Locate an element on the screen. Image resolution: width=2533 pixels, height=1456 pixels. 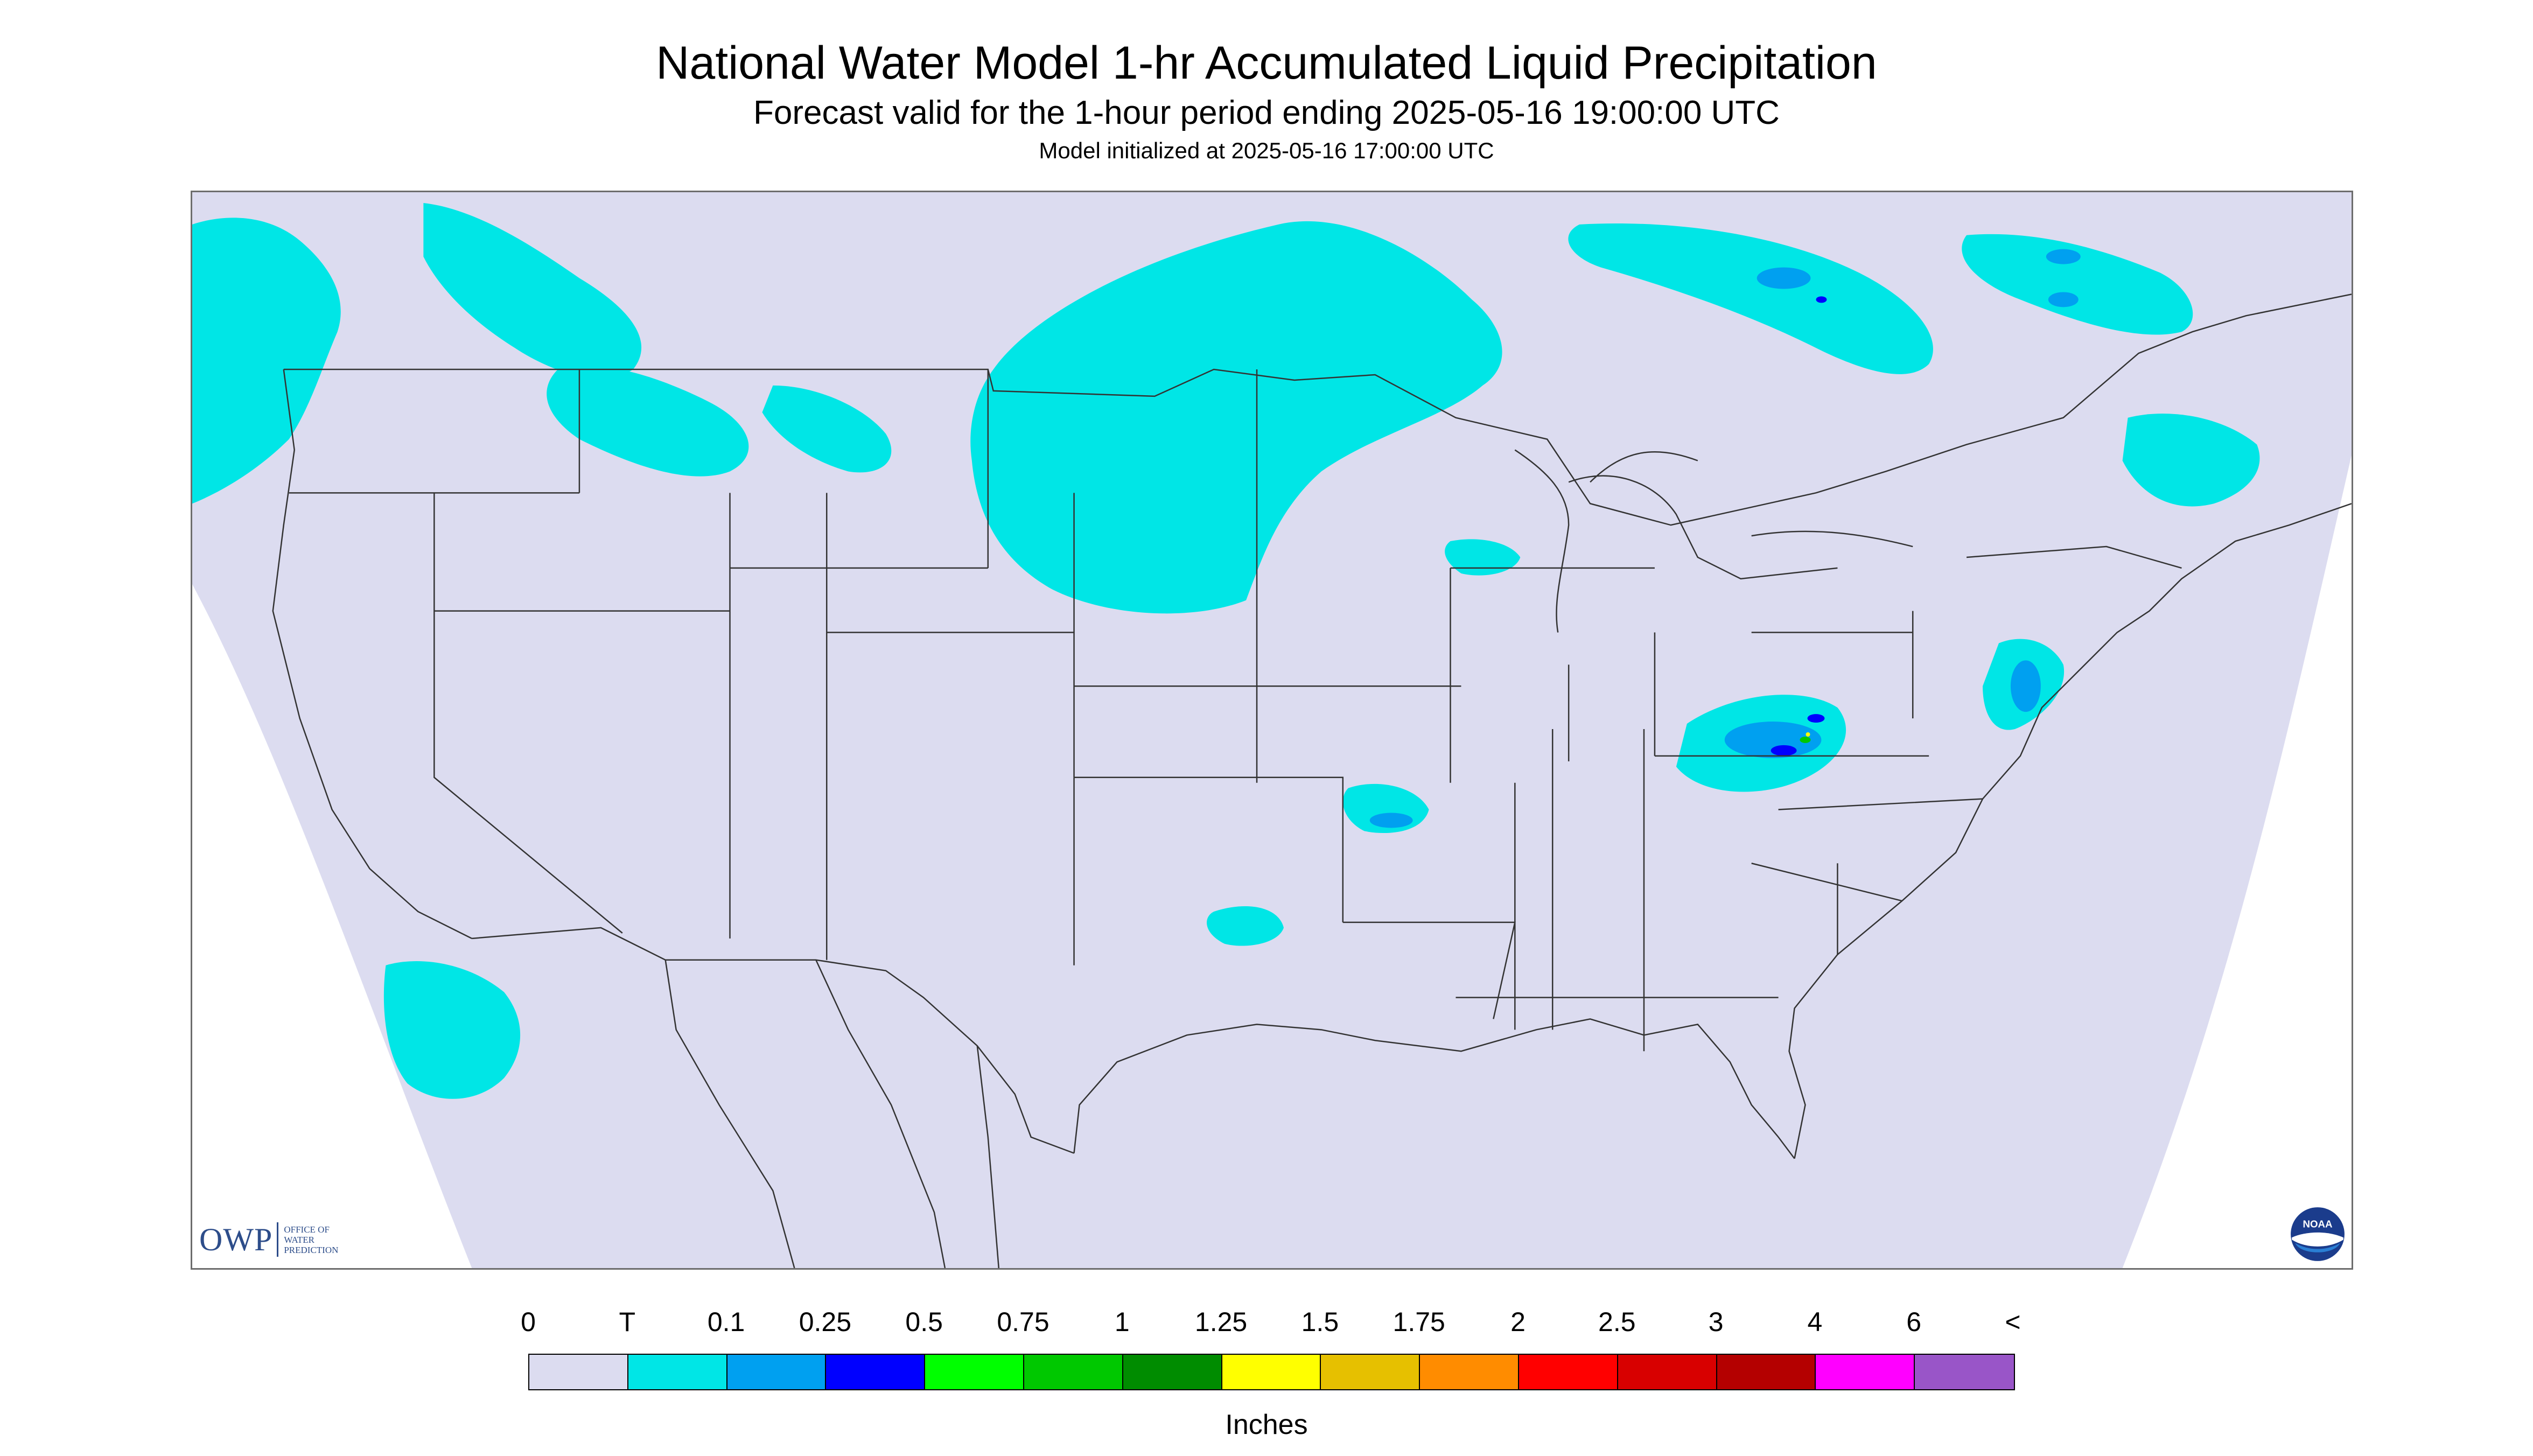
precip-quebec-north is located at coordinates (2077, 284).